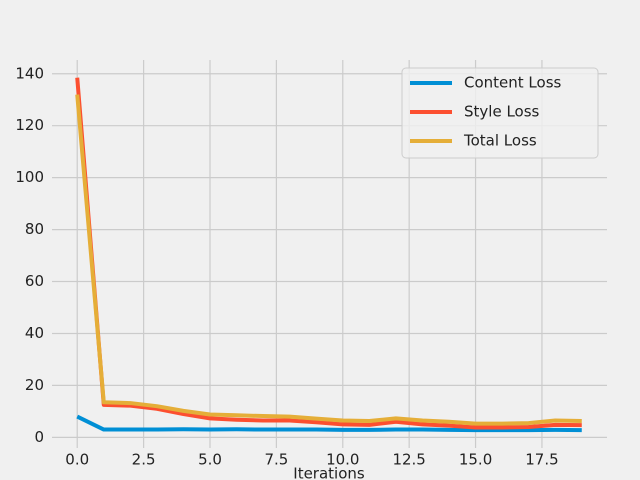 The width and height of the screenshot is (640, 480). What do you see at coordinates (34, 333) in the screenshot?
I see `y-tick-label: 40` at bounding box center [34, 333].